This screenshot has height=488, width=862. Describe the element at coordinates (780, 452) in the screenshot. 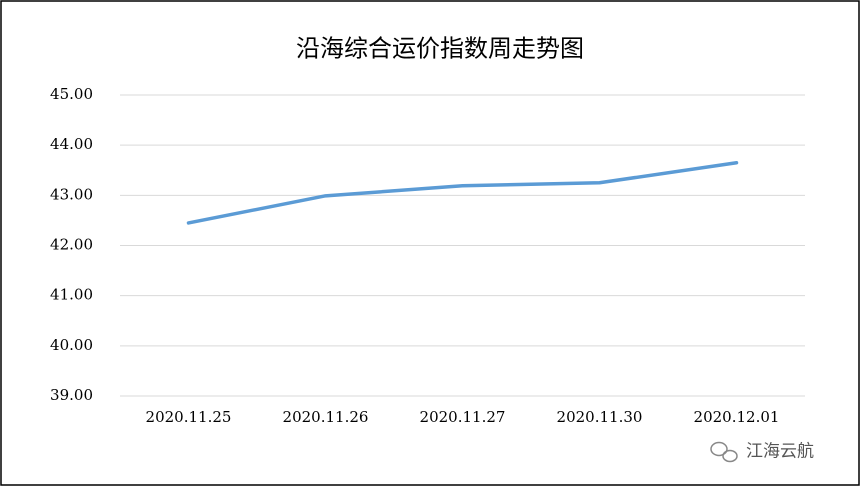

I see `watermark: 江海云航` at that location.